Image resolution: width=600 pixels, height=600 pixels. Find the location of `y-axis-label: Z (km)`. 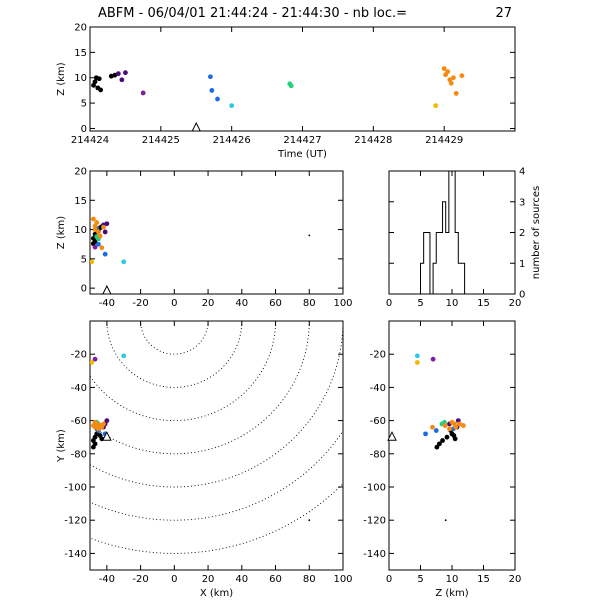

y-axis-label: Z (km) is located at coordinates (61, 232).